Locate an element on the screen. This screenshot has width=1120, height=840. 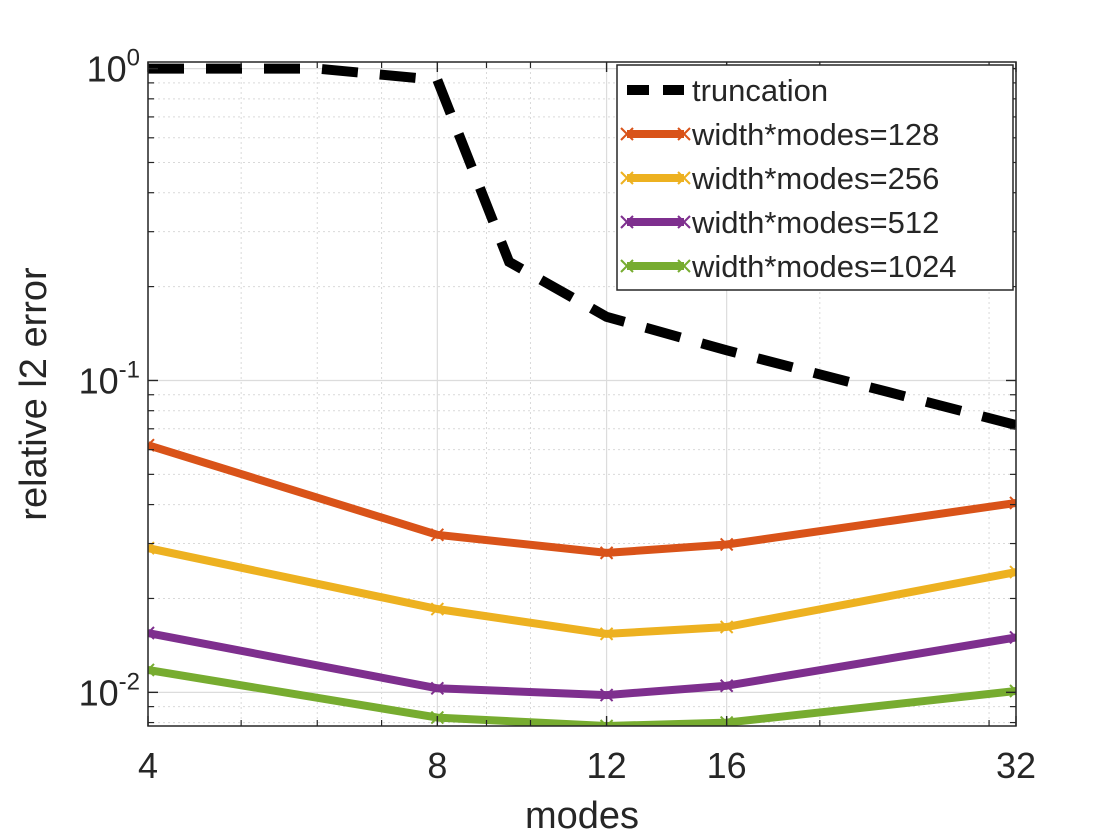
legend-label: width*modes=512 is located at coordinates (815, 222).